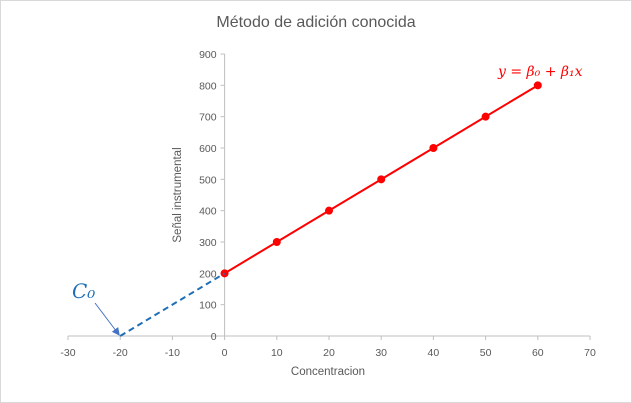 The height and width of the screenshot is (403, 632). What do you see at coordinates (120, 353) in the screenshot?
I see `x-tick-label: -20` at bounding box center [120, 353].